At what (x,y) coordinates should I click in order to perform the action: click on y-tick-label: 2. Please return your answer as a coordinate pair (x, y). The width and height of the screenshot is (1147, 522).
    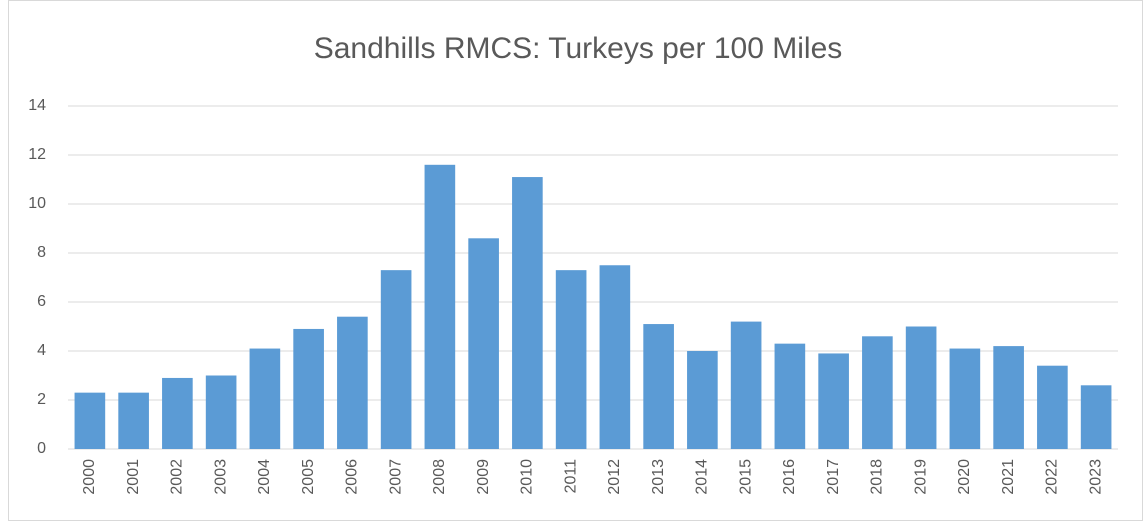
    Looking at the image, I should click on (41, 399).